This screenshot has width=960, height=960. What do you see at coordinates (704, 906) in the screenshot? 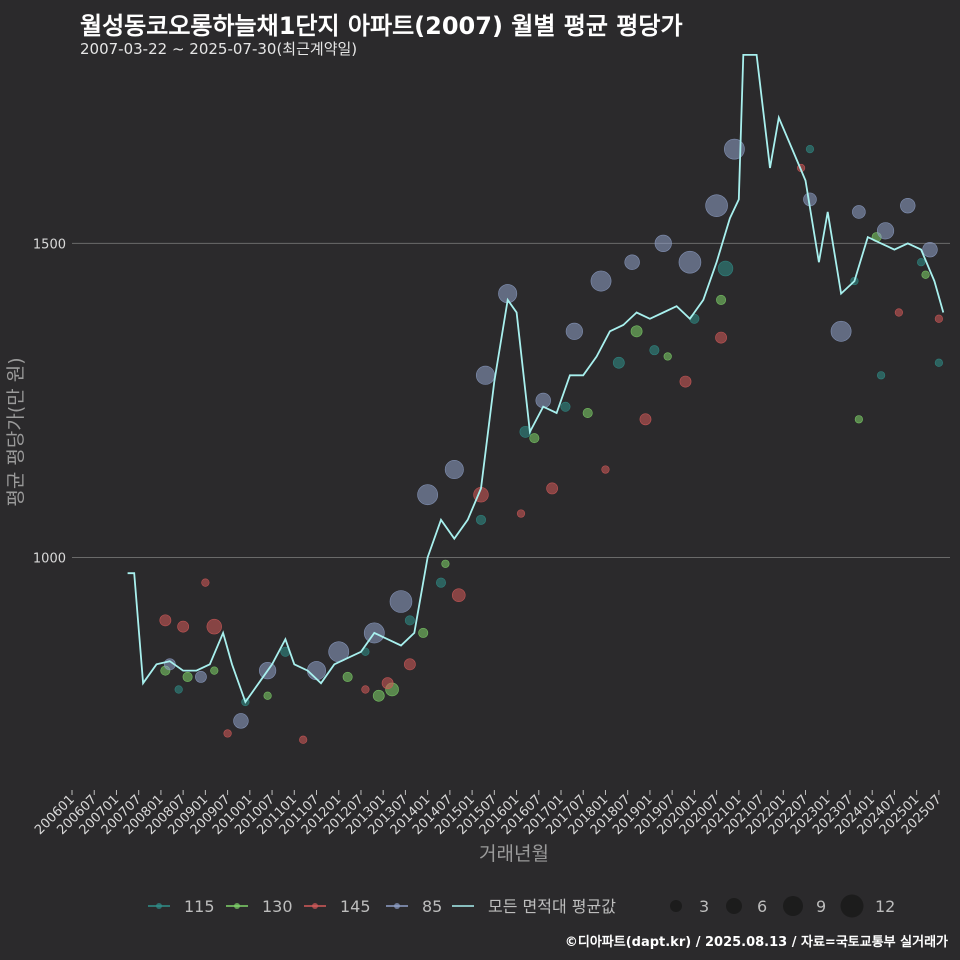
I see `legend-size-label: 3` at bounding box center [704, 906].